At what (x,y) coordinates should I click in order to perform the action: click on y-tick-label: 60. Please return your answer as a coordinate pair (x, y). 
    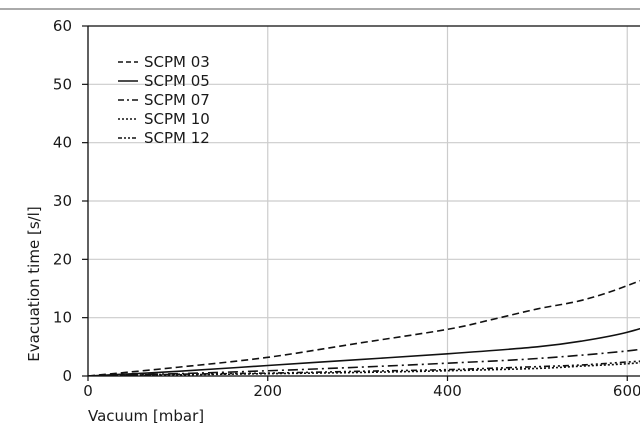
    Looking at the image, I should click on (62, 26).